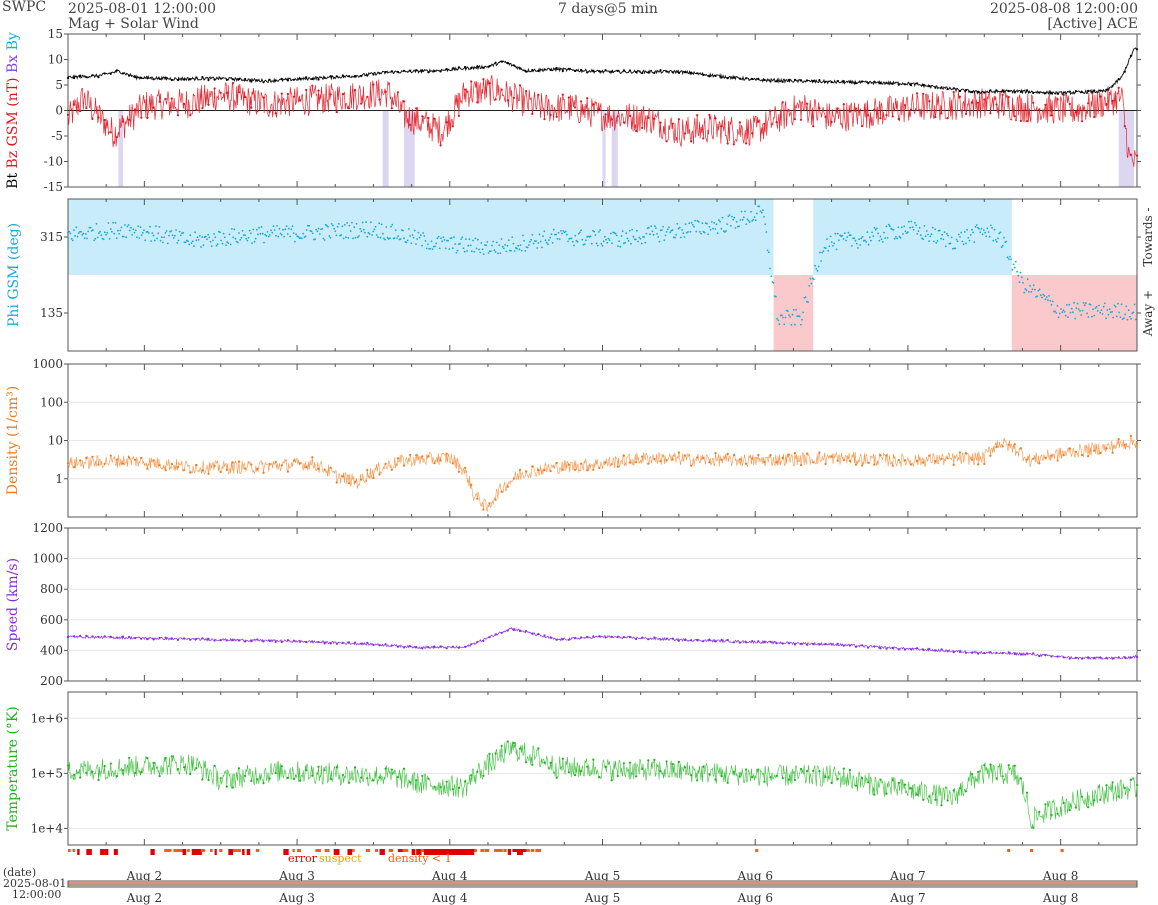  I want to click on y-tick-label: -15, so click(53, 187).